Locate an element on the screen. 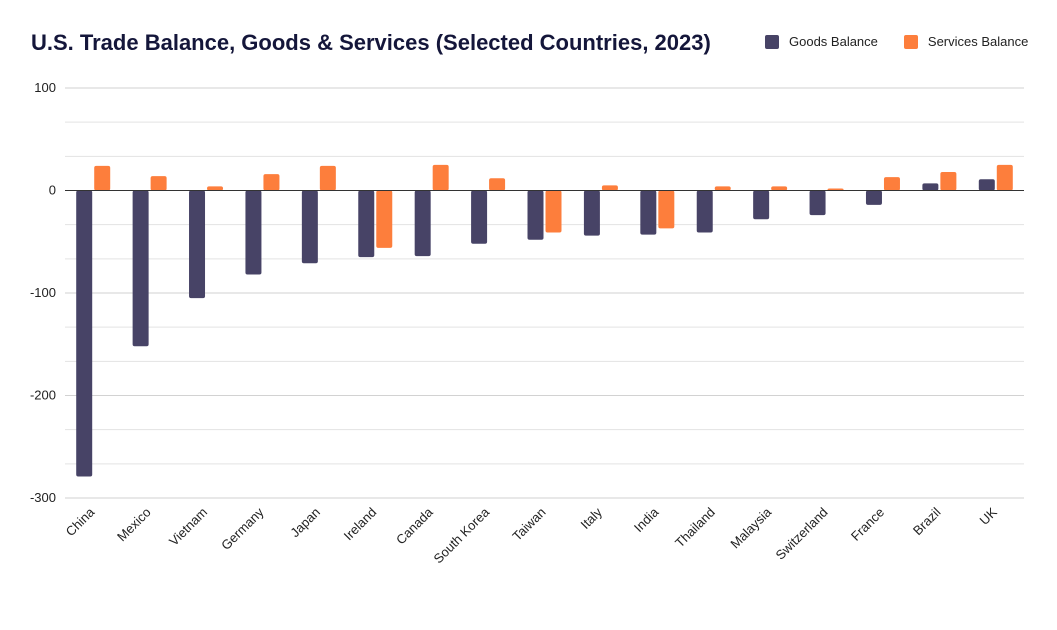 The width and height of the screenshot is (1057, 630). legend: Goods Balance Services Balance is located at coordinates (896, 41).